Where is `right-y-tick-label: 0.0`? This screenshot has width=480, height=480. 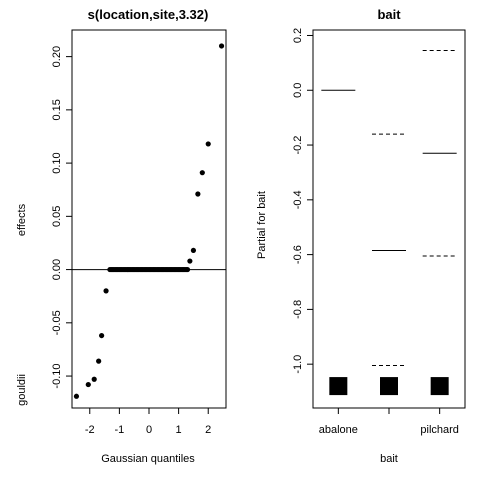
right-y-tick-label: 0.0 is located at coordinates (298, 90).